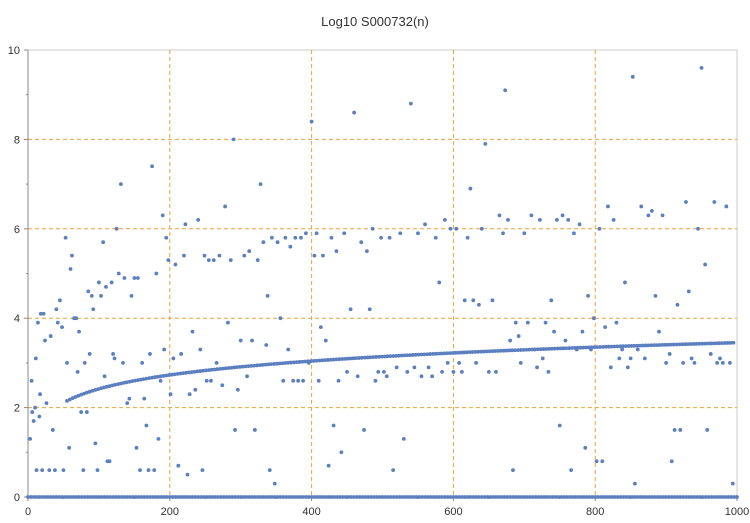  What do you see at coordinates (17, 498) in the screenshot?
I see `y-tick-label-0: 0` at bounding box center [17, 498].